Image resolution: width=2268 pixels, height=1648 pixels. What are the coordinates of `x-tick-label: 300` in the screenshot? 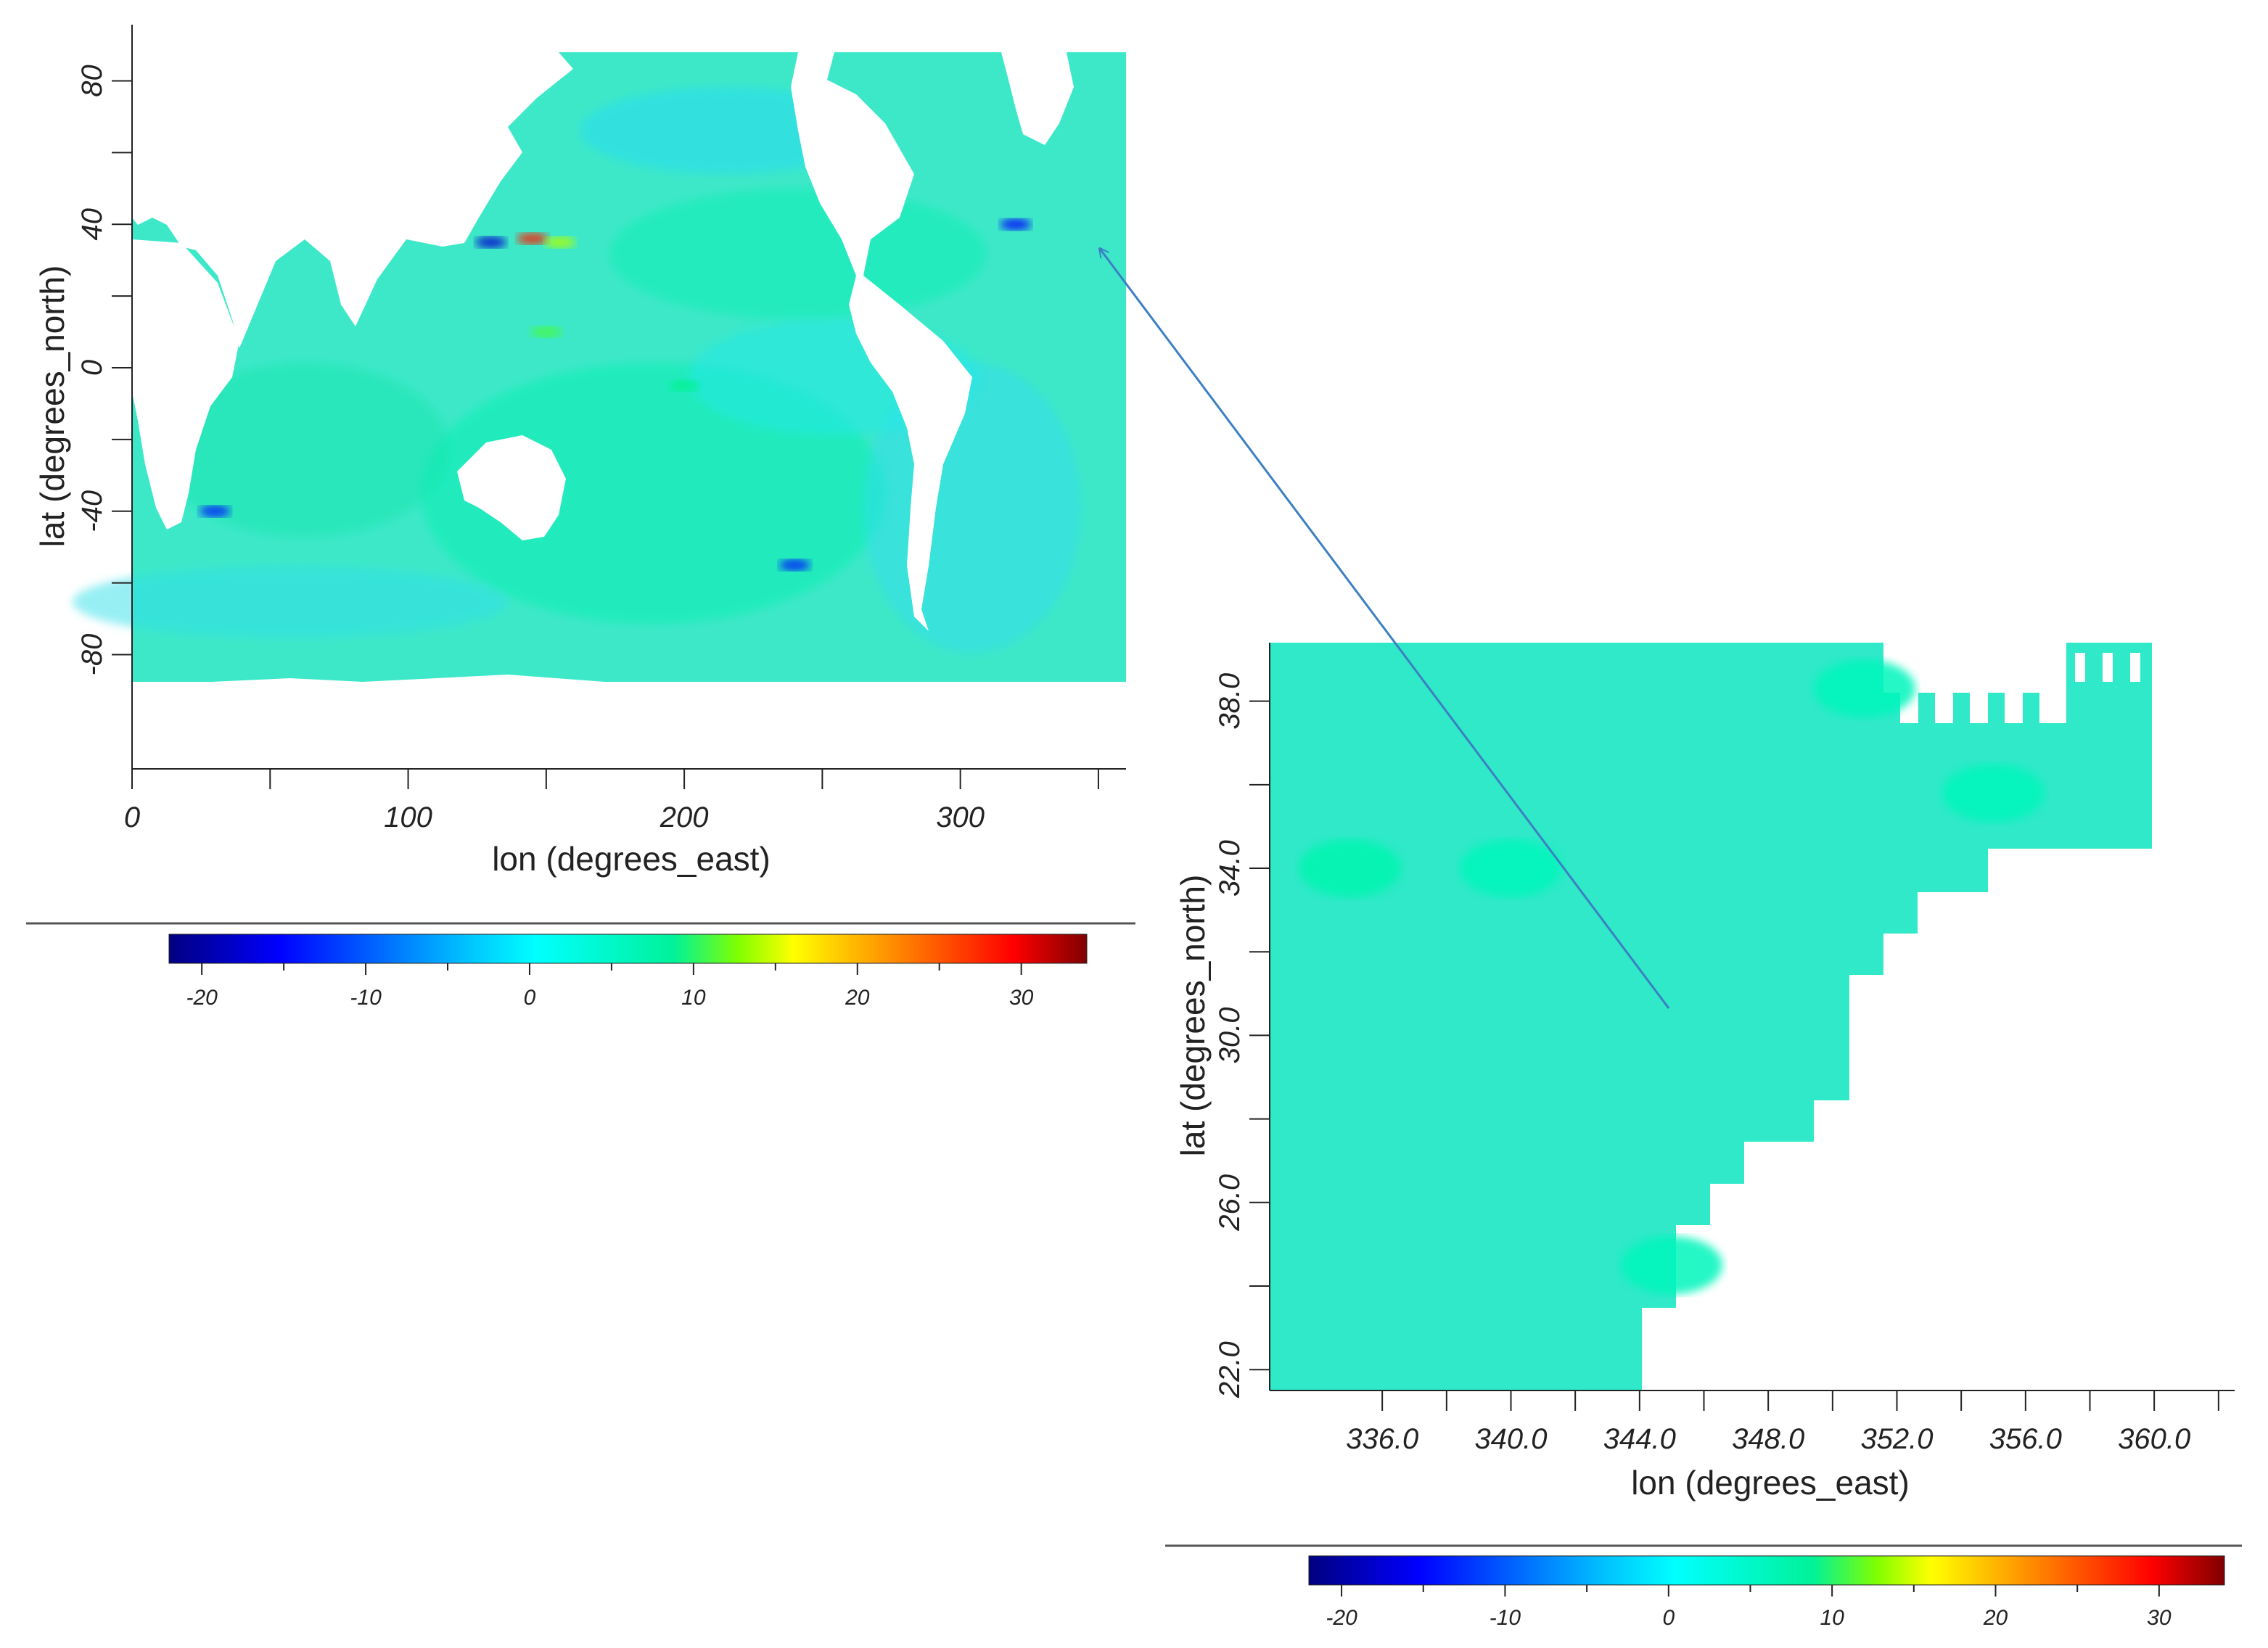 It's located at (961, 818).